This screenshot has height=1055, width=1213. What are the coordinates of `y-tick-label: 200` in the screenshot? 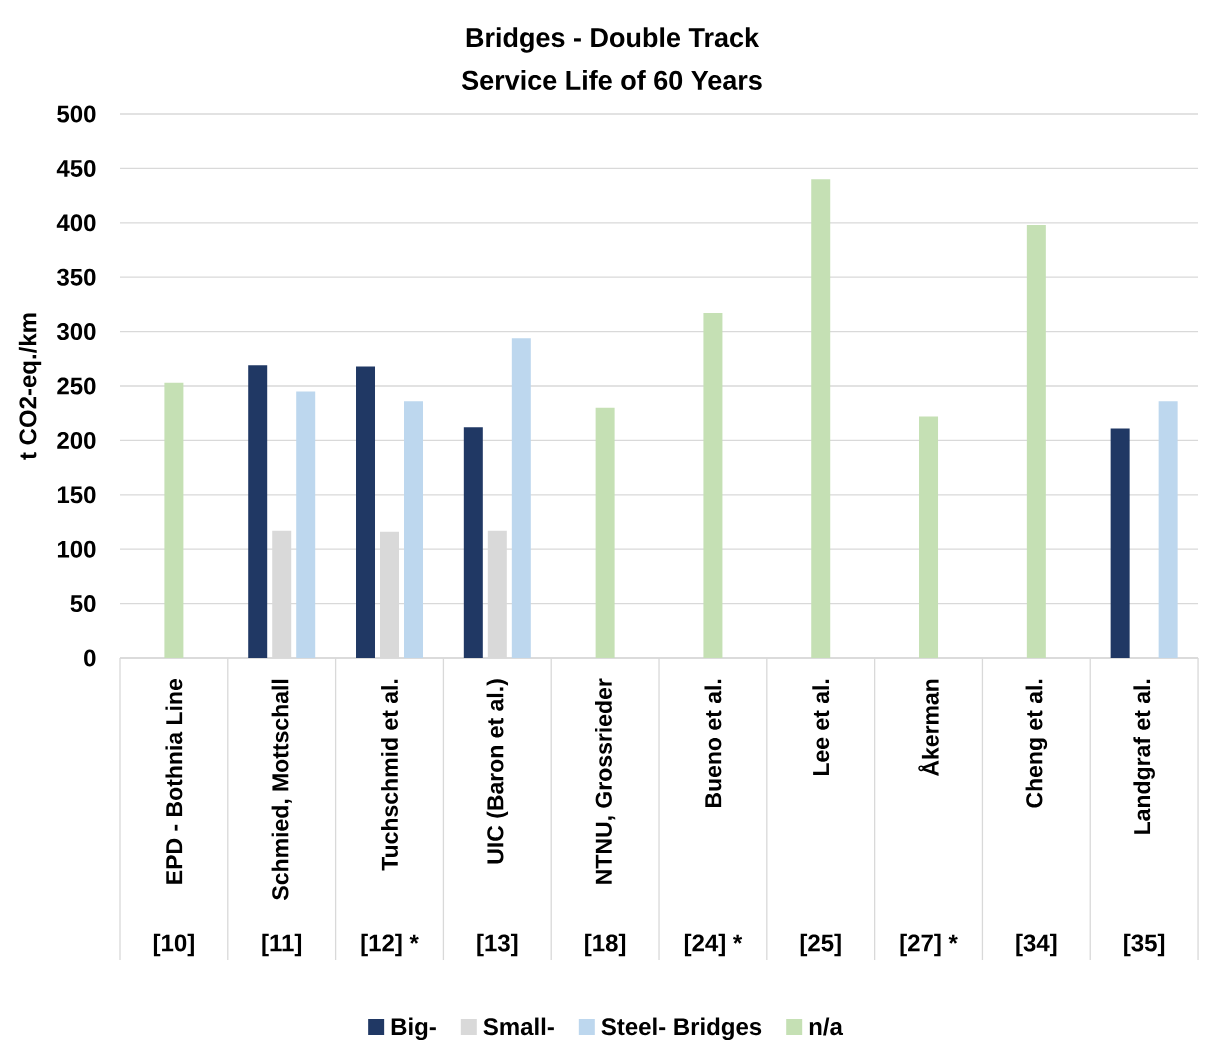 It's located at (76, 440).